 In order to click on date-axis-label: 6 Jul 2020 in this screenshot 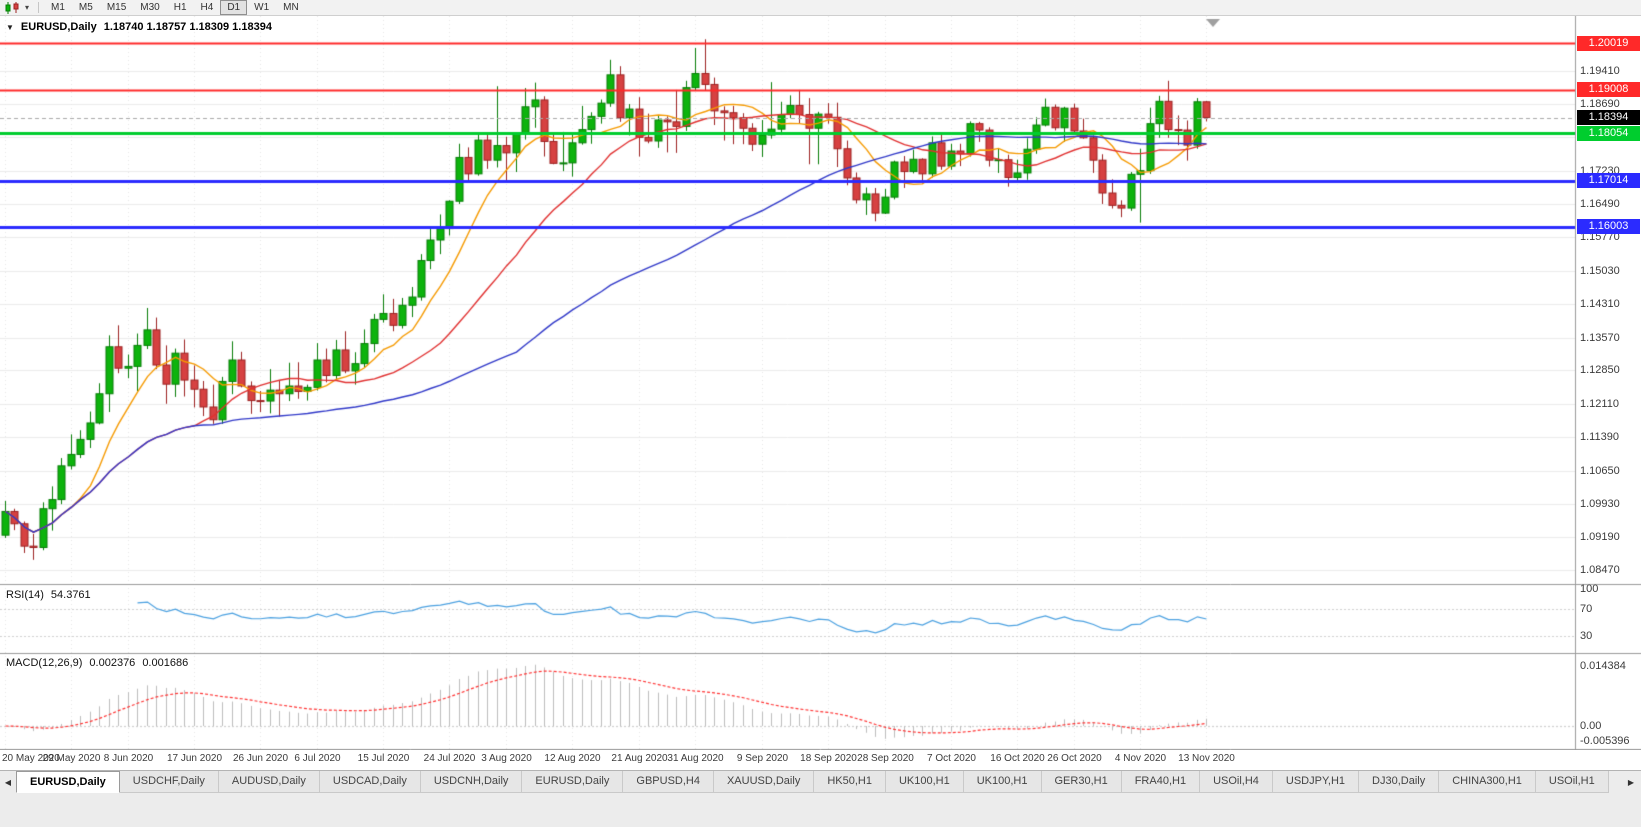, I will do `click(317, 758)`.